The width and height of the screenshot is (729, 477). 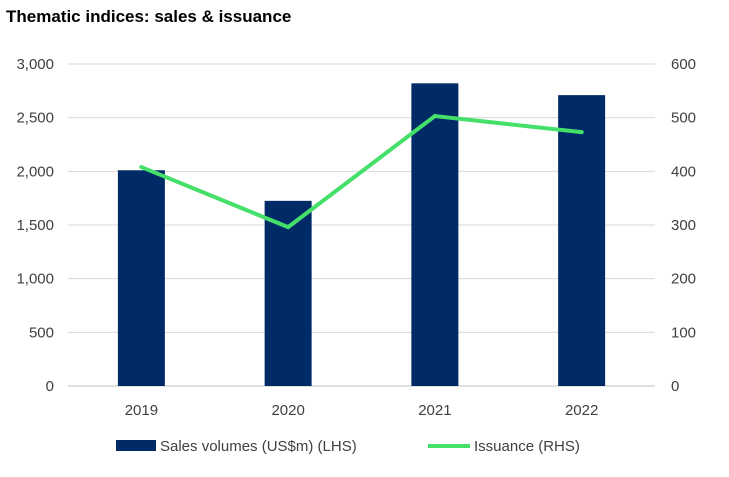 I want to click on x-tick-label: 2022, so click(x=581, y=410).